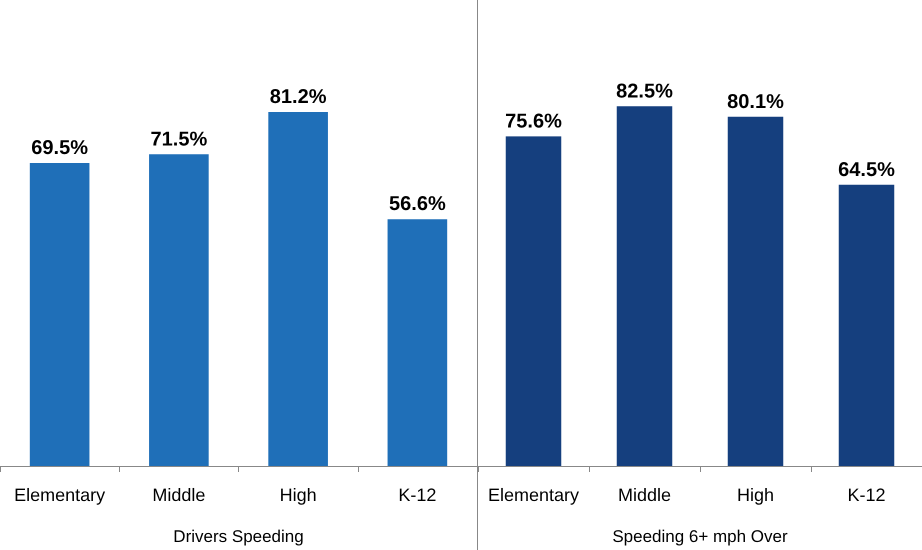 This screenshot has height=550, width=922. I want to click on data-label: 82.5%, so click(645, 91).